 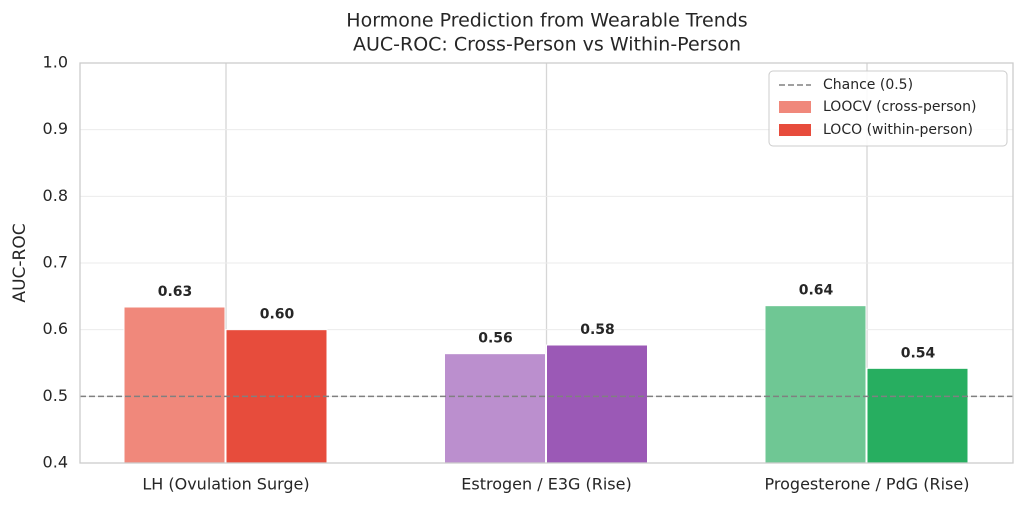 I want to click on legend-box, so click(x=888, y=108).